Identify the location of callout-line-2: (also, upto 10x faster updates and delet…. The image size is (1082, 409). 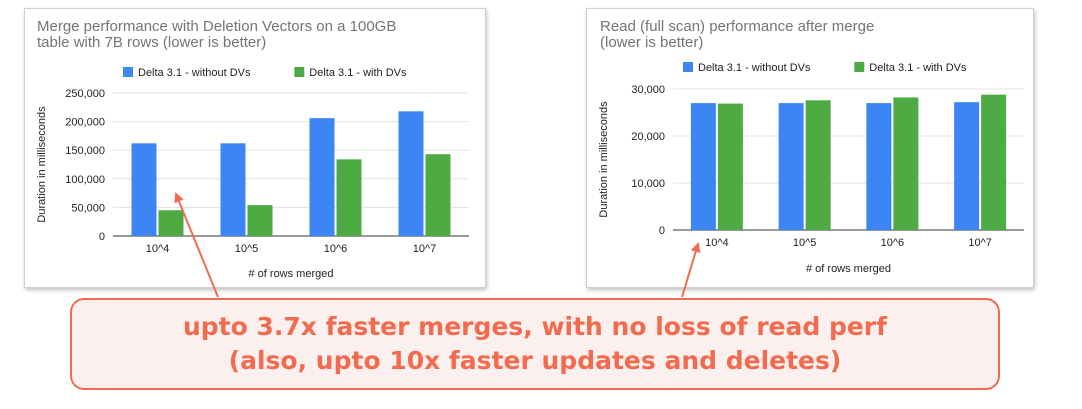
(535, 360).